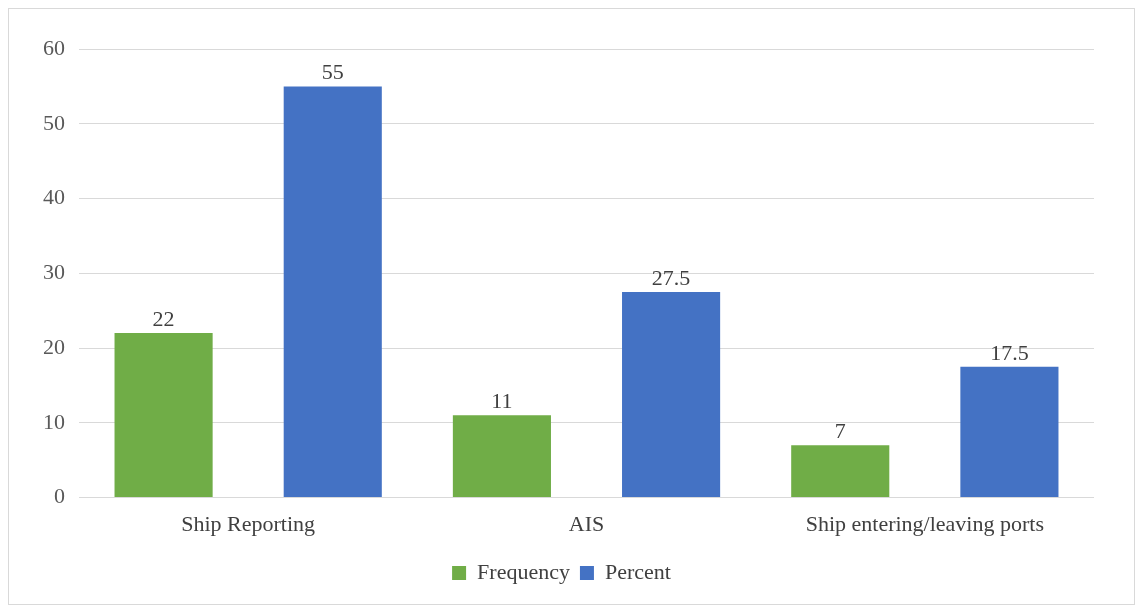  Describe the element at coordinates (840, 431) in the screenshot. I see `data-label: 7` at that location.